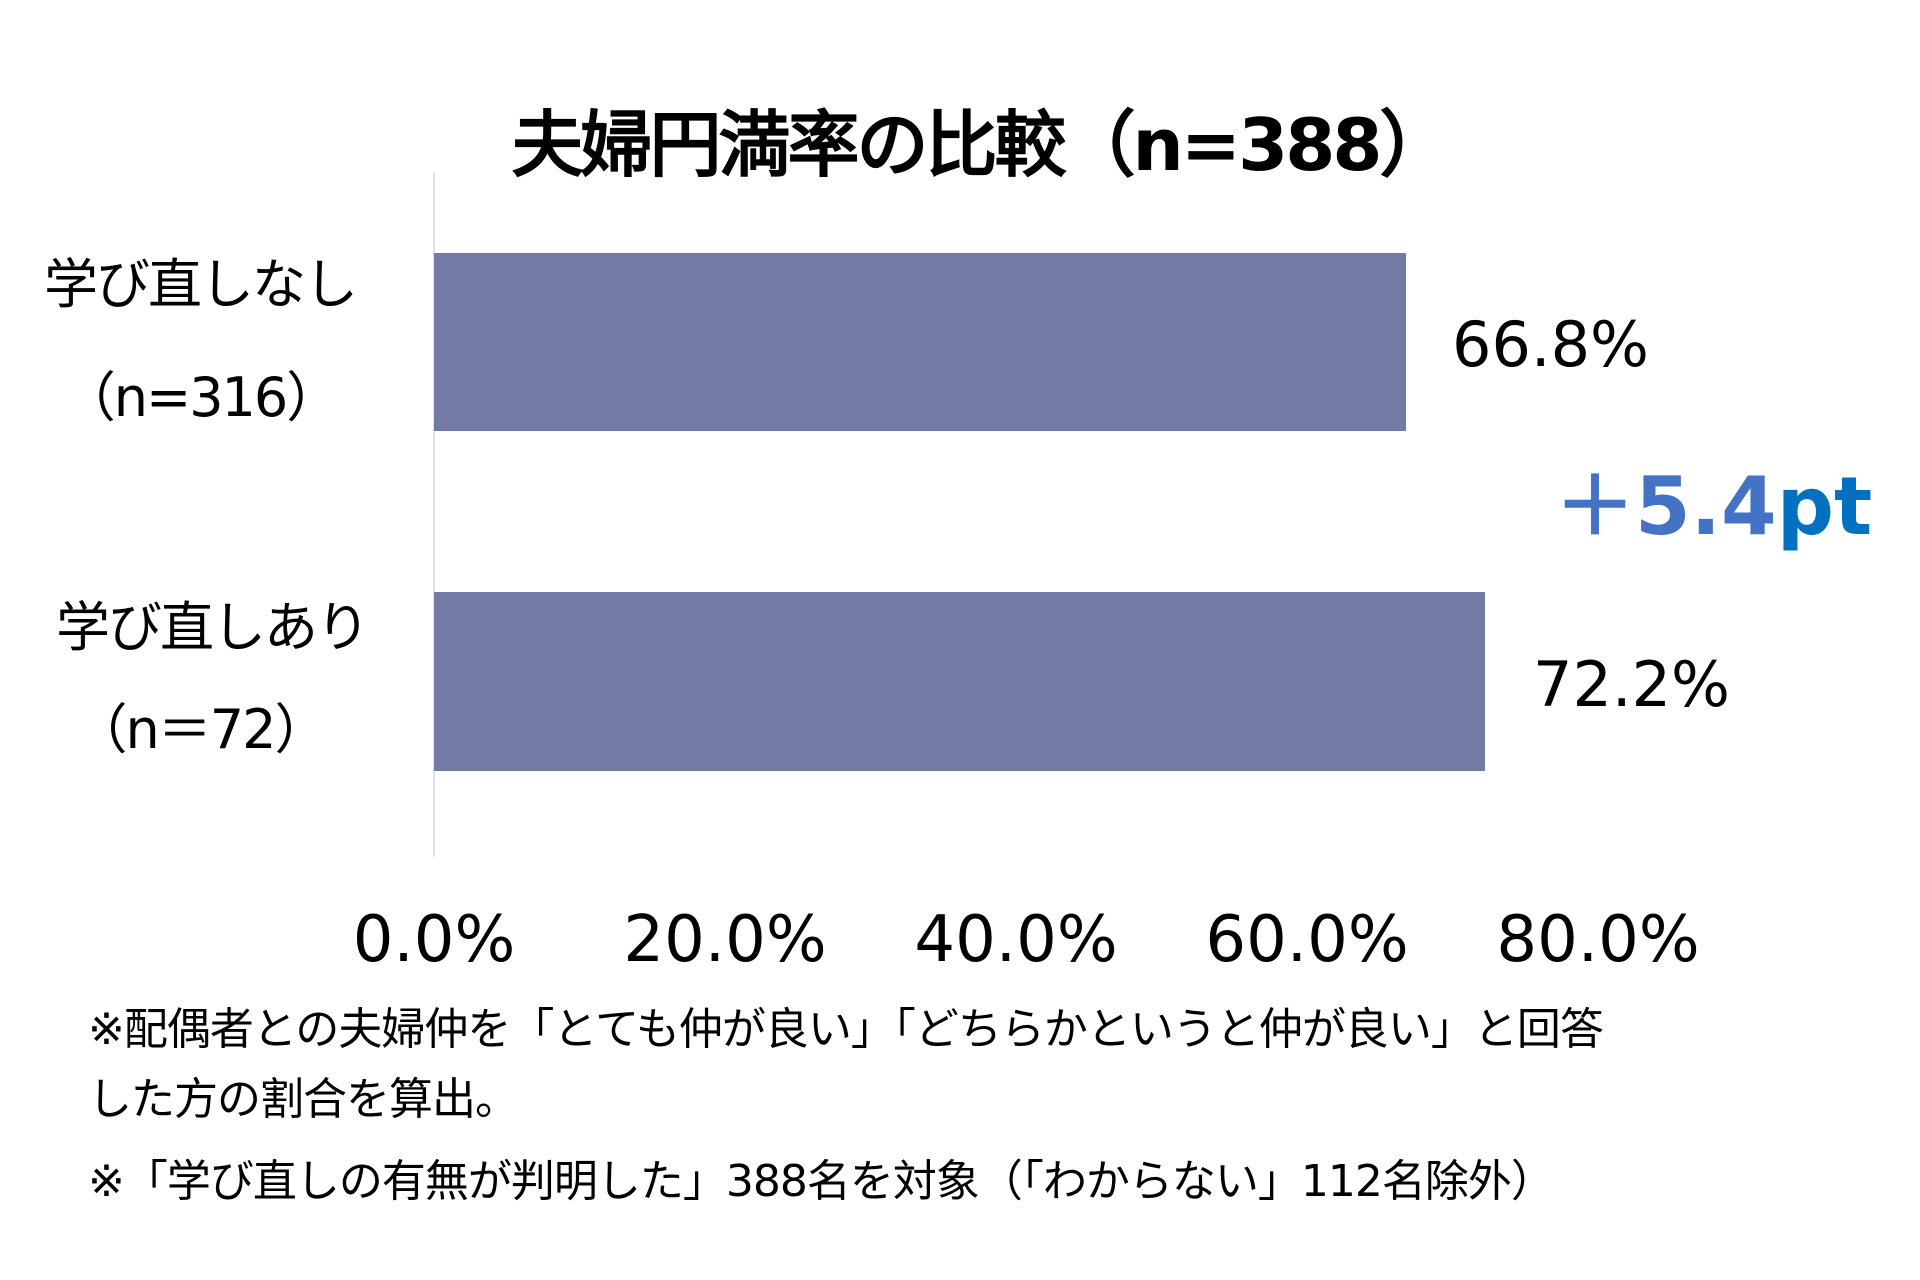  Describe the element at coordinates (434, 514) in the screenshot. I see `y-axis-line` at that location.